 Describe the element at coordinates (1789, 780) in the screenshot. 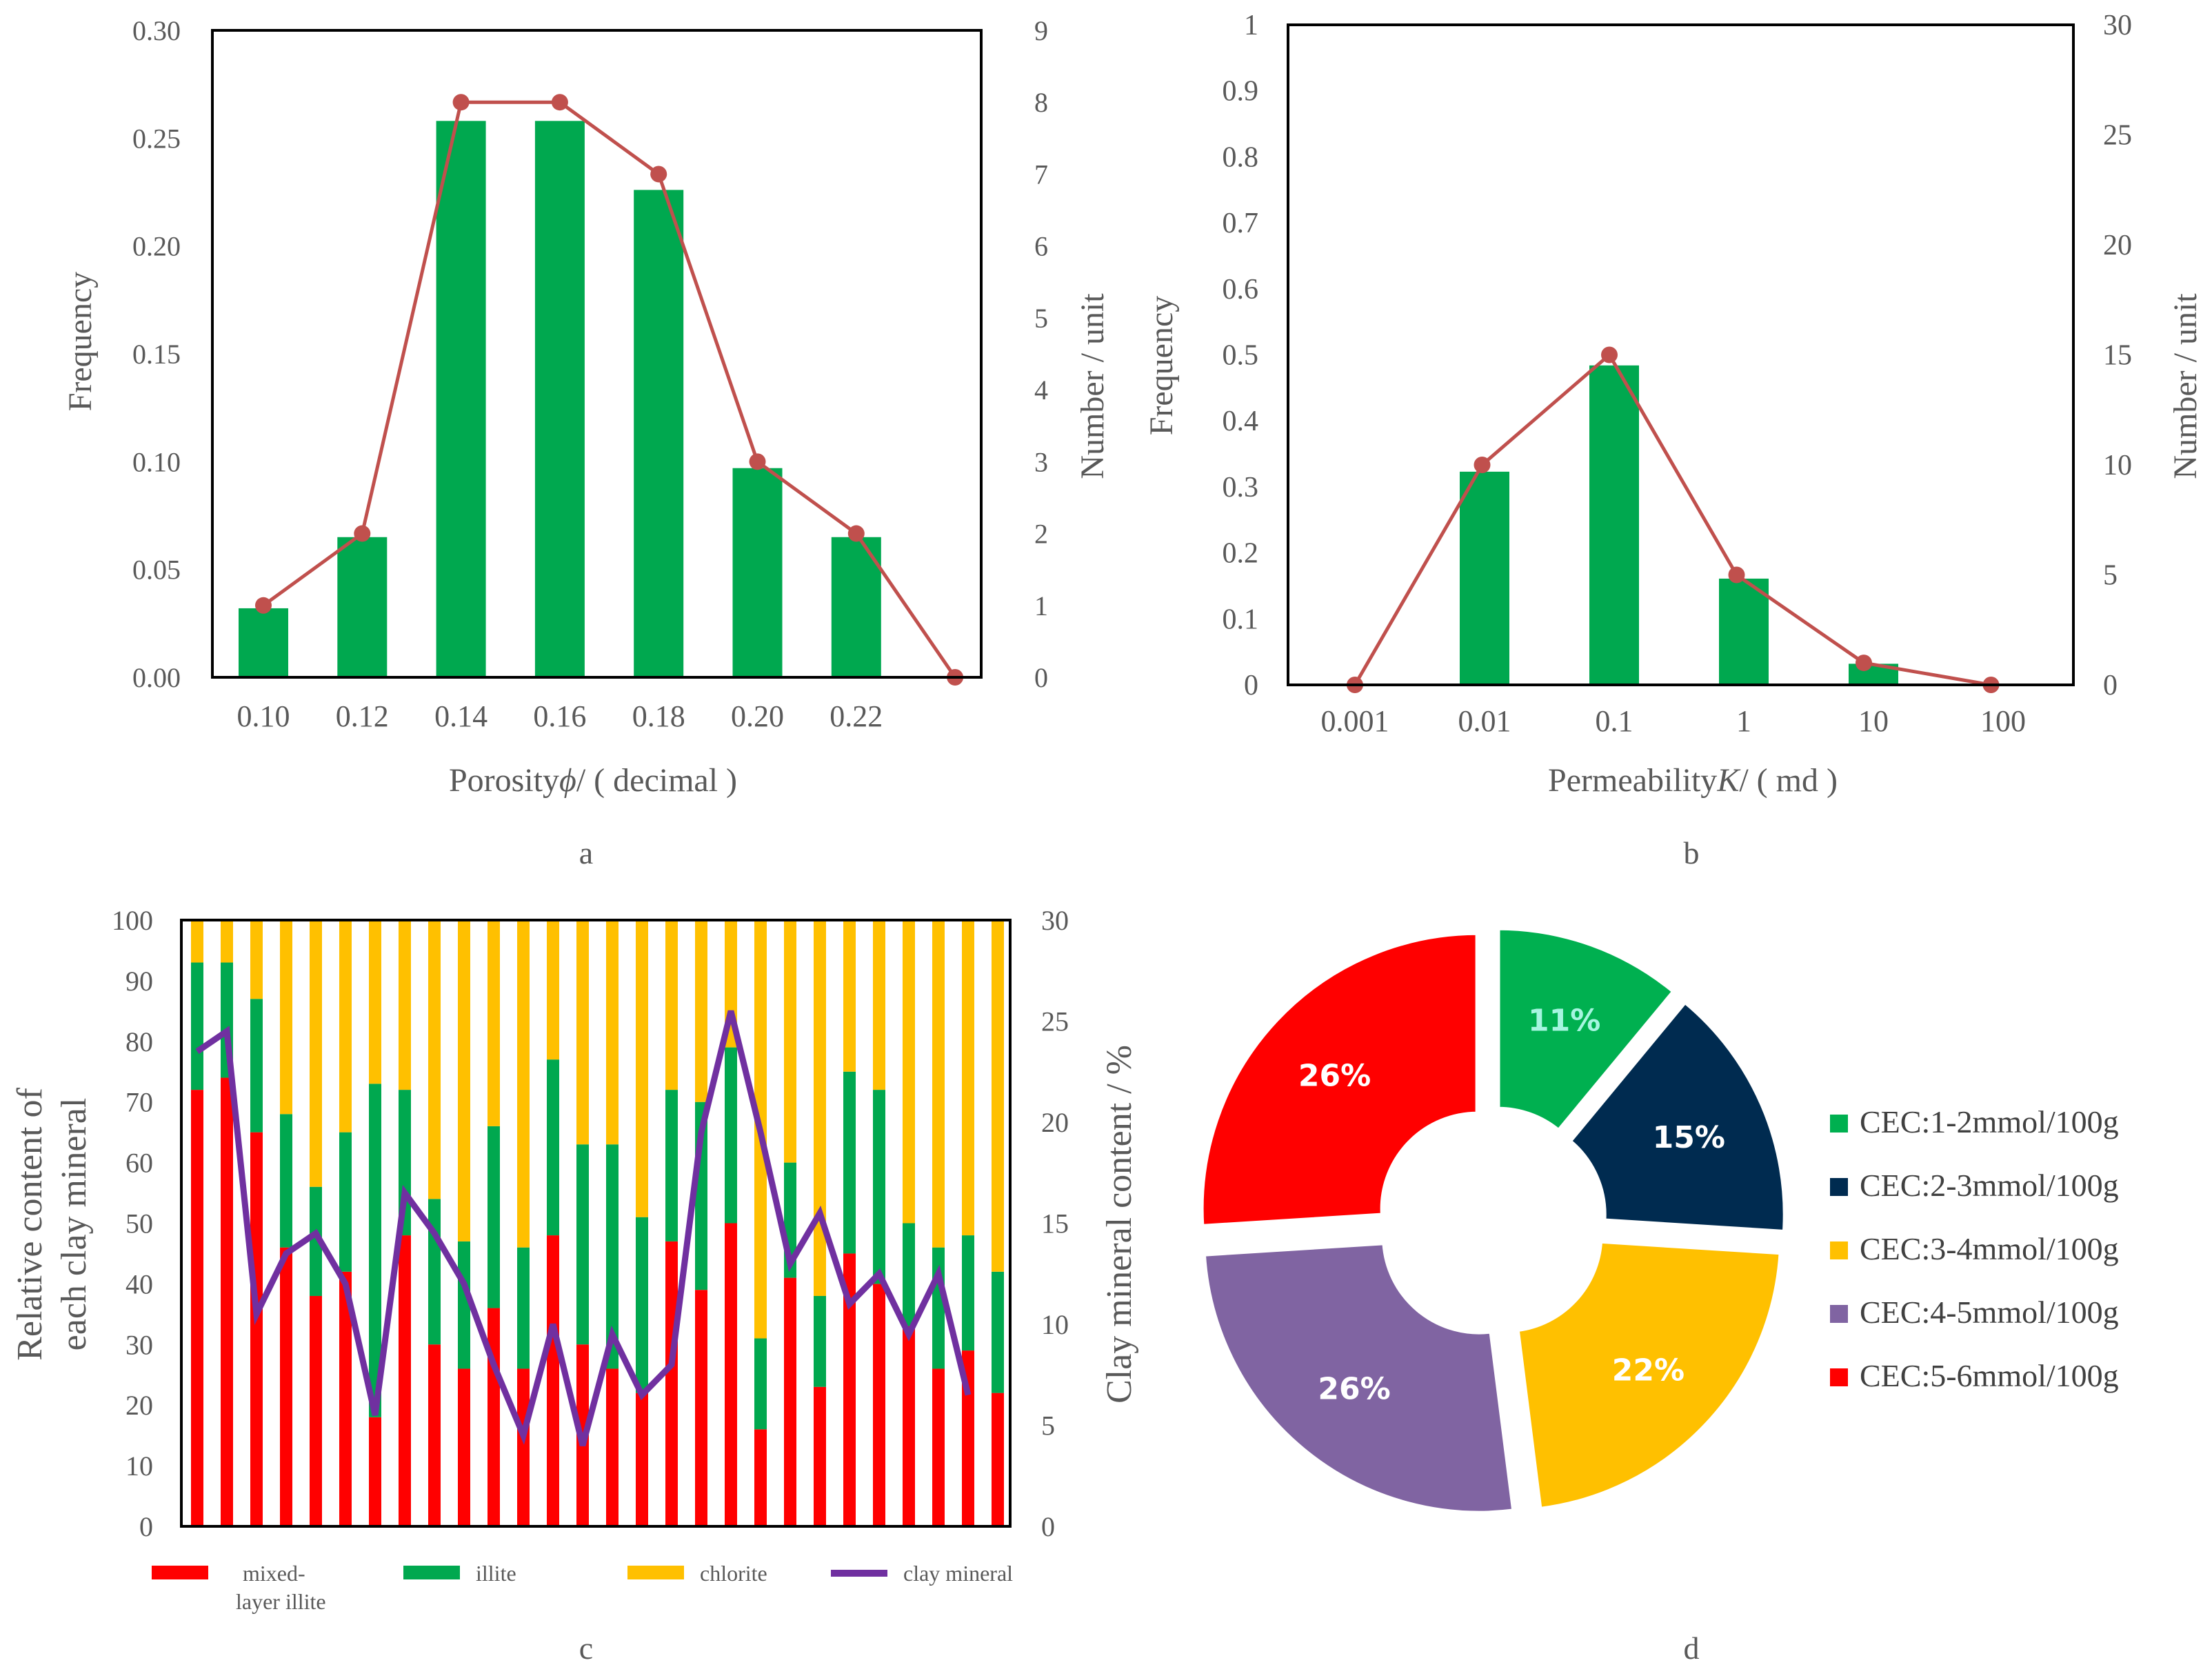

I see `x-axis-label-b-suffix: / ( md )` at that location.